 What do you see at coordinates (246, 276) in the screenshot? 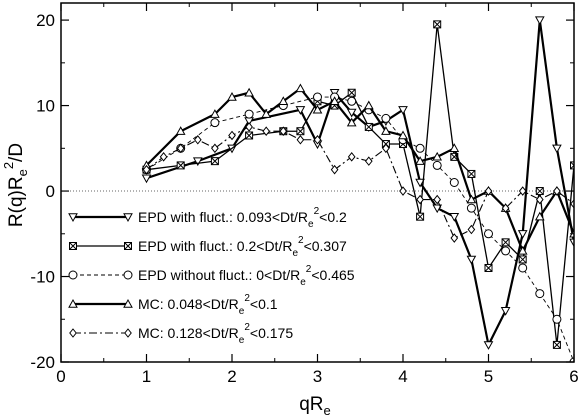
I see `legend-label: EPD without fluct.: 0<Dt/Re2<0.465` at bounding box center [246, 276].